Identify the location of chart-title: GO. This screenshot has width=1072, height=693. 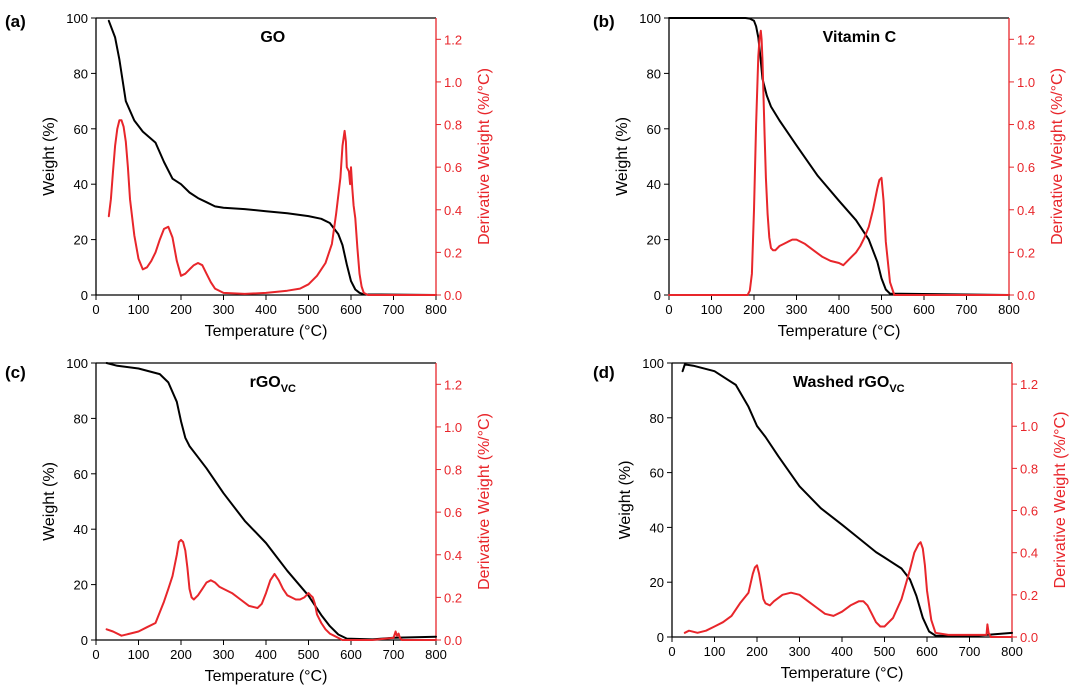
(272, 37).